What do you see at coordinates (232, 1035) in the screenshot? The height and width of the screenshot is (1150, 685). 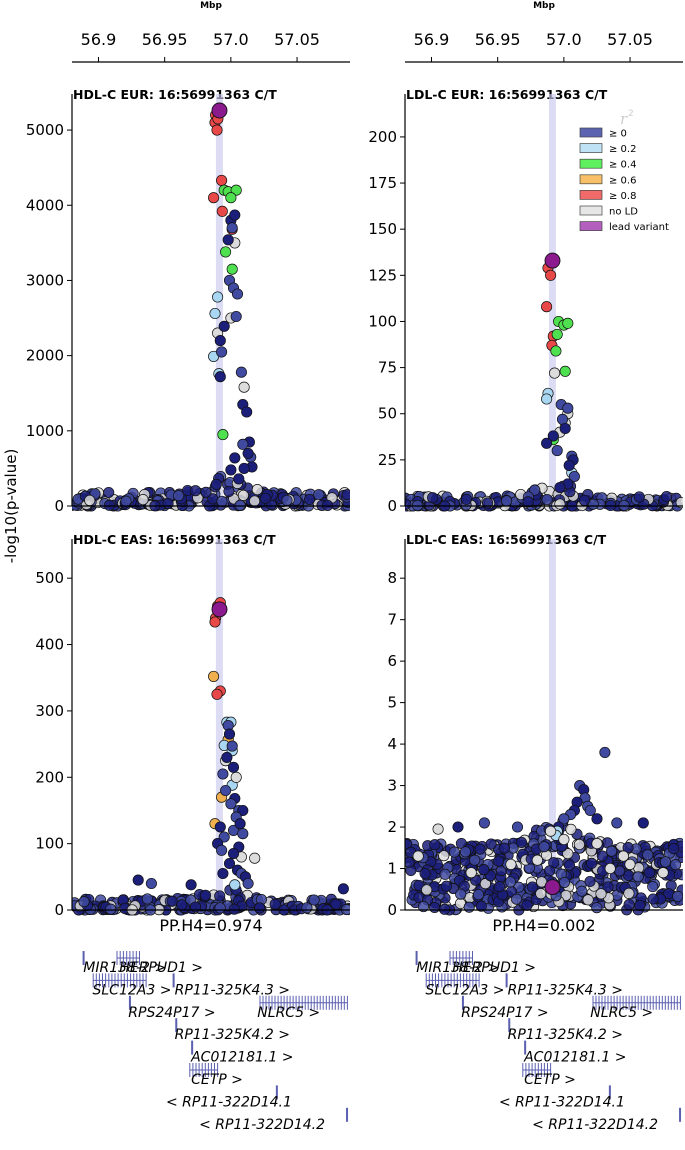 I see `gene-label: RP11-325K4.2 >` at bounding box center [232, 1035].